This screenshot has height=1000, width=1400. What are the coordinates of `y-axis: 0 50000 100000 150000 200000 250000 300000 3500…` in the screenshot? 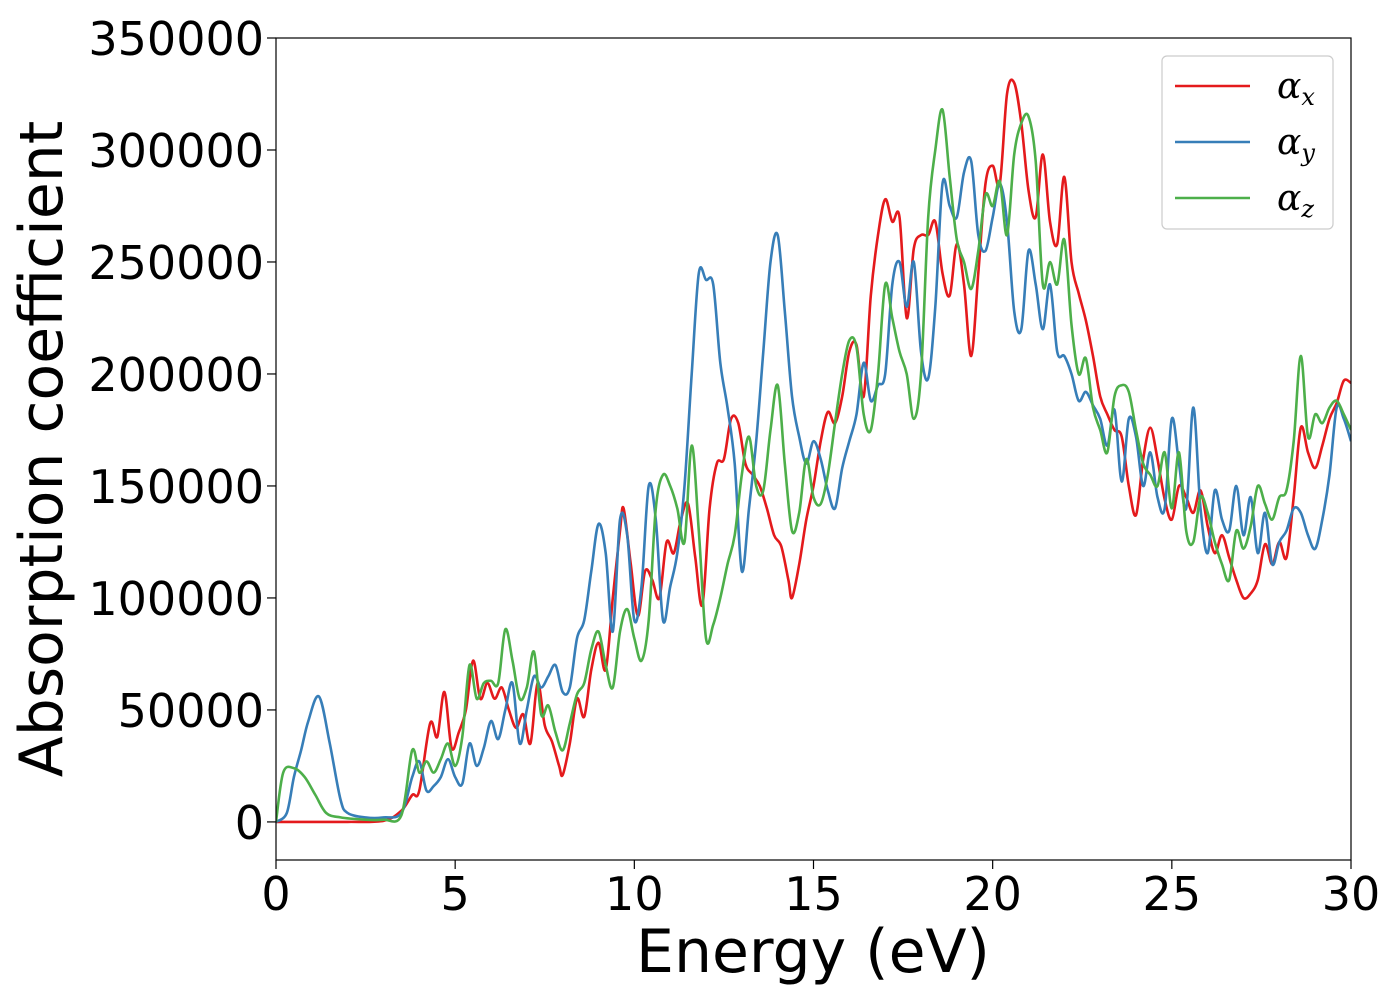 It's located at (182, 431).